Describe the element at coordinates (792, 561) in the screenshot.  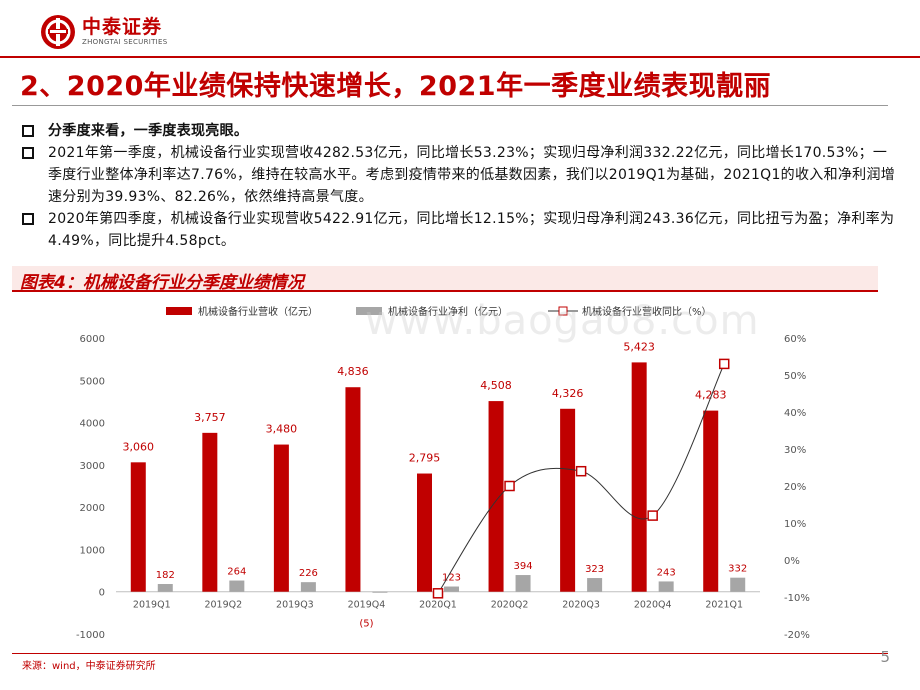
I see `right-axis-tick-label: 0%` at that location.